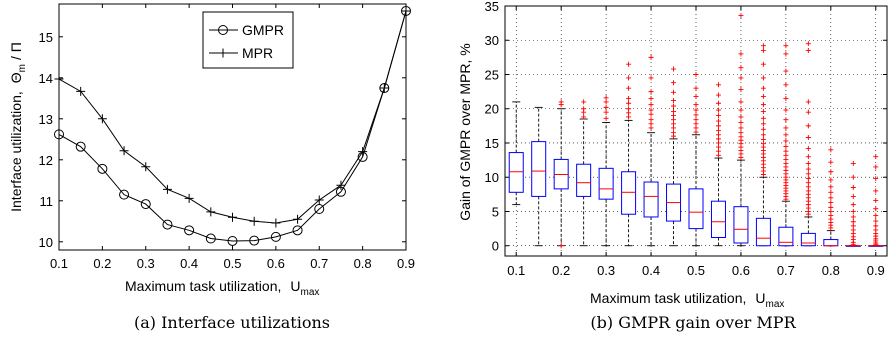  I want to click on y-tick-label: 0, so click(495, 246).